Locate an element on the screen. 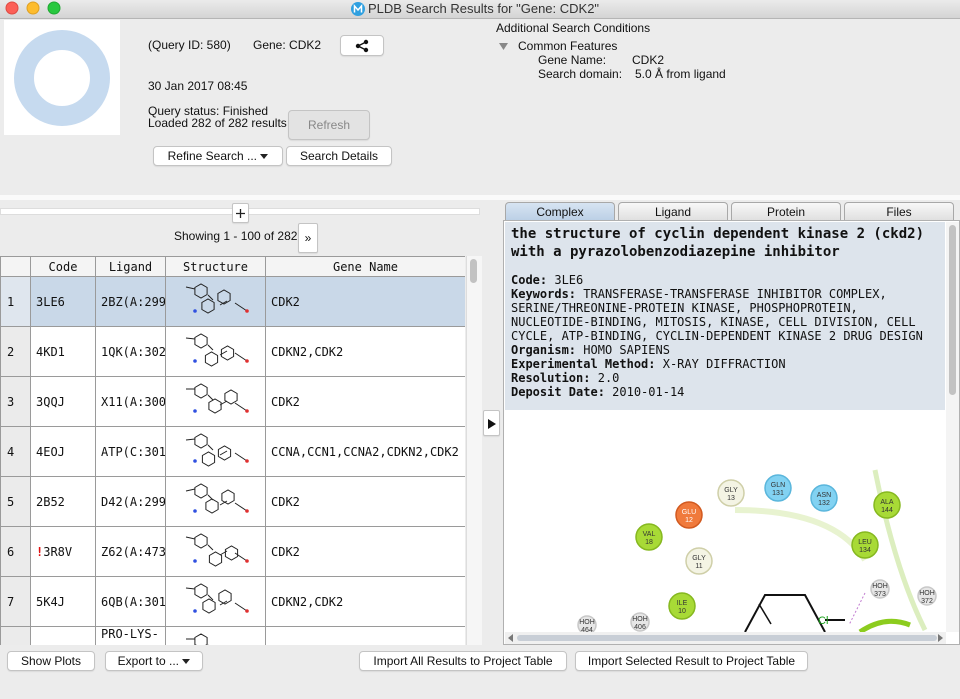  residue-name: GLY is located at coordinates (731, 490).